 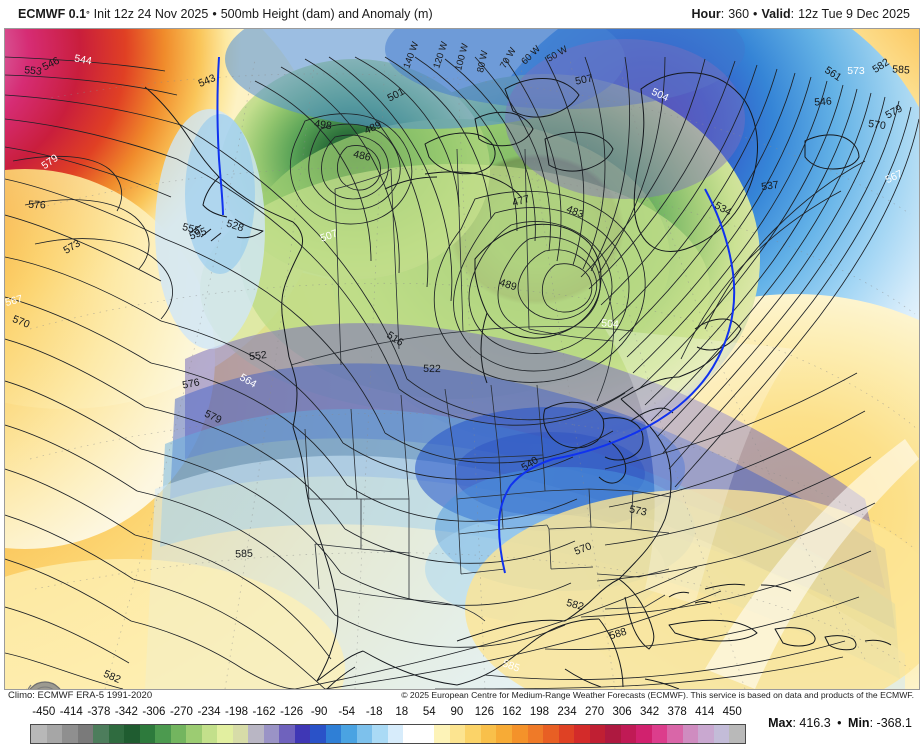 I want to click on scale-tick-label: 270, so click(x=594, y=712).